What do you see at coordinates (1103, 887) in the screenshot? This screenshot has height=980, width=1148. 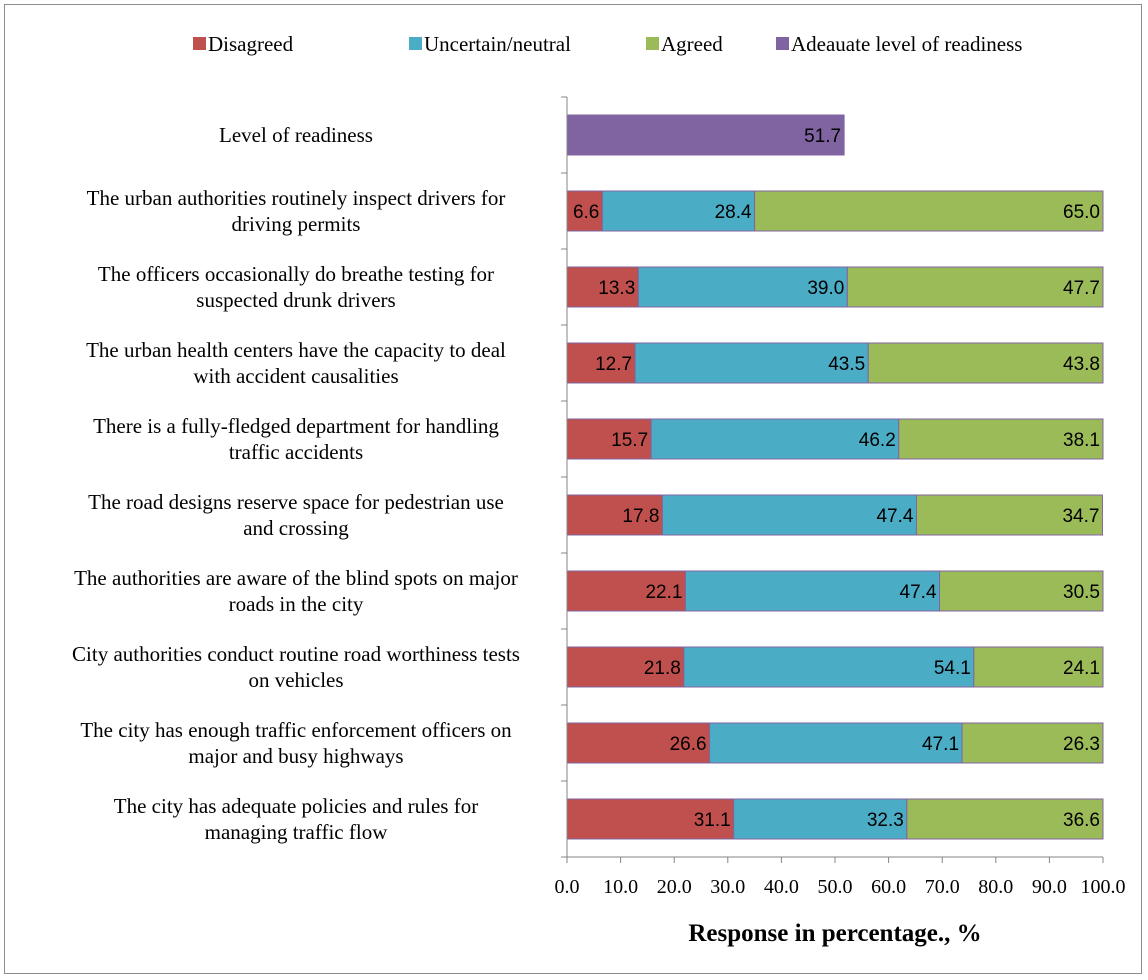 I see `x-tick-label-10: 100.0` at bounding box center [1103, 887].